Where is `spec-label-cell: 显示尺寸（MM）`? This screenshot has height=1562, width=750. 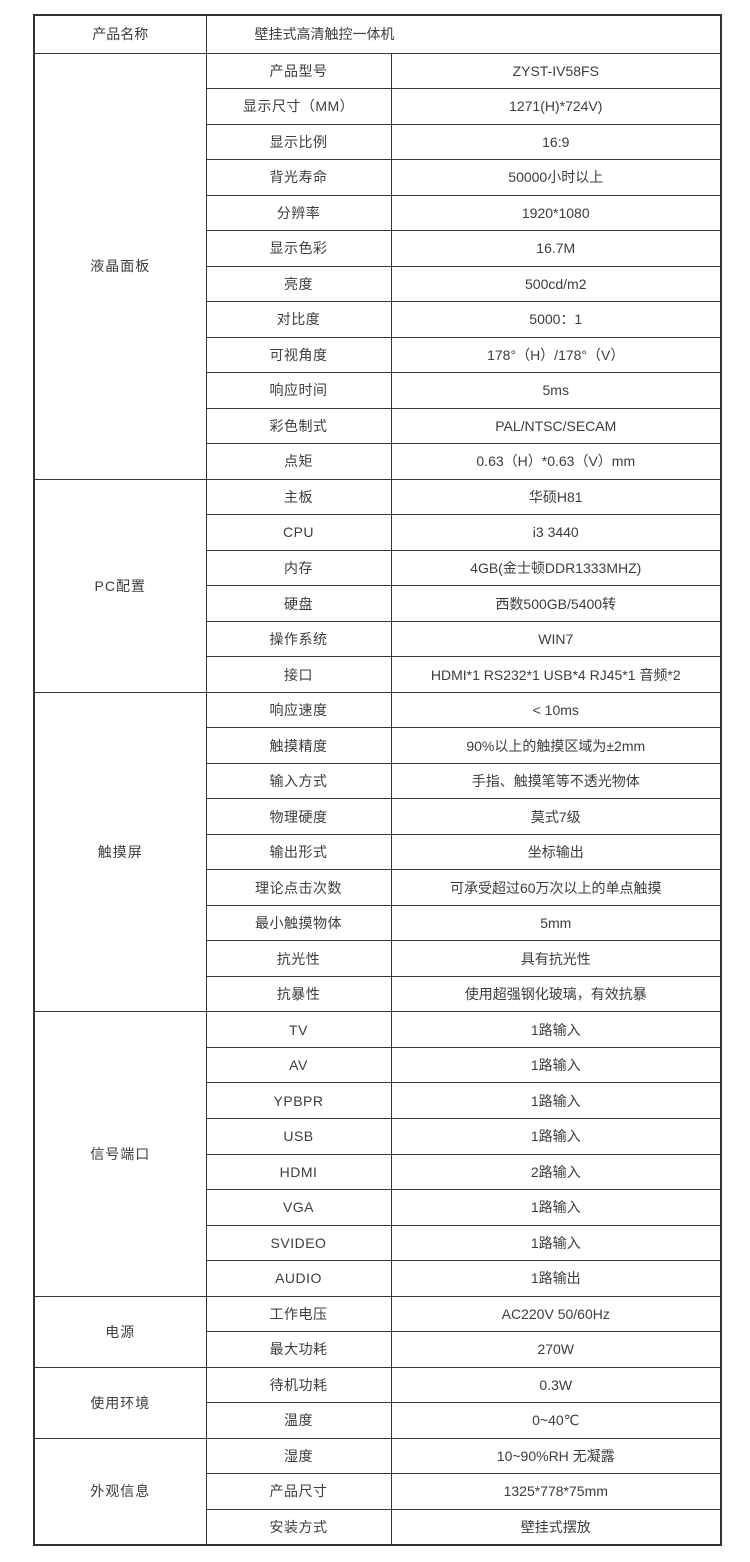 spec-label-cell: 显示尺寸（MM） is located at coordinates (298, 106).